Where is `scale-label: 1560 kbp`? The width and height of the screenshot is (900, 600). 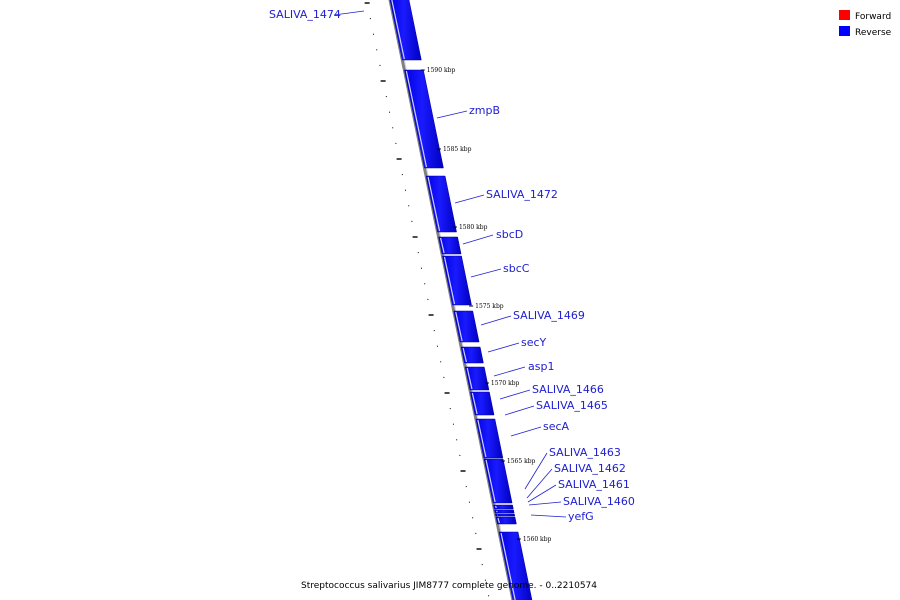 scale-label: 1560 kbp is located at coordinates (537, 539).